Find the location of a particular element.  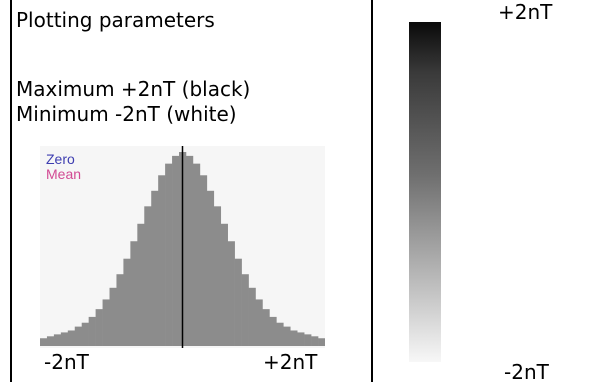

maximum-text: Maximum +2nT (black) is located at coordinates (133, 89).